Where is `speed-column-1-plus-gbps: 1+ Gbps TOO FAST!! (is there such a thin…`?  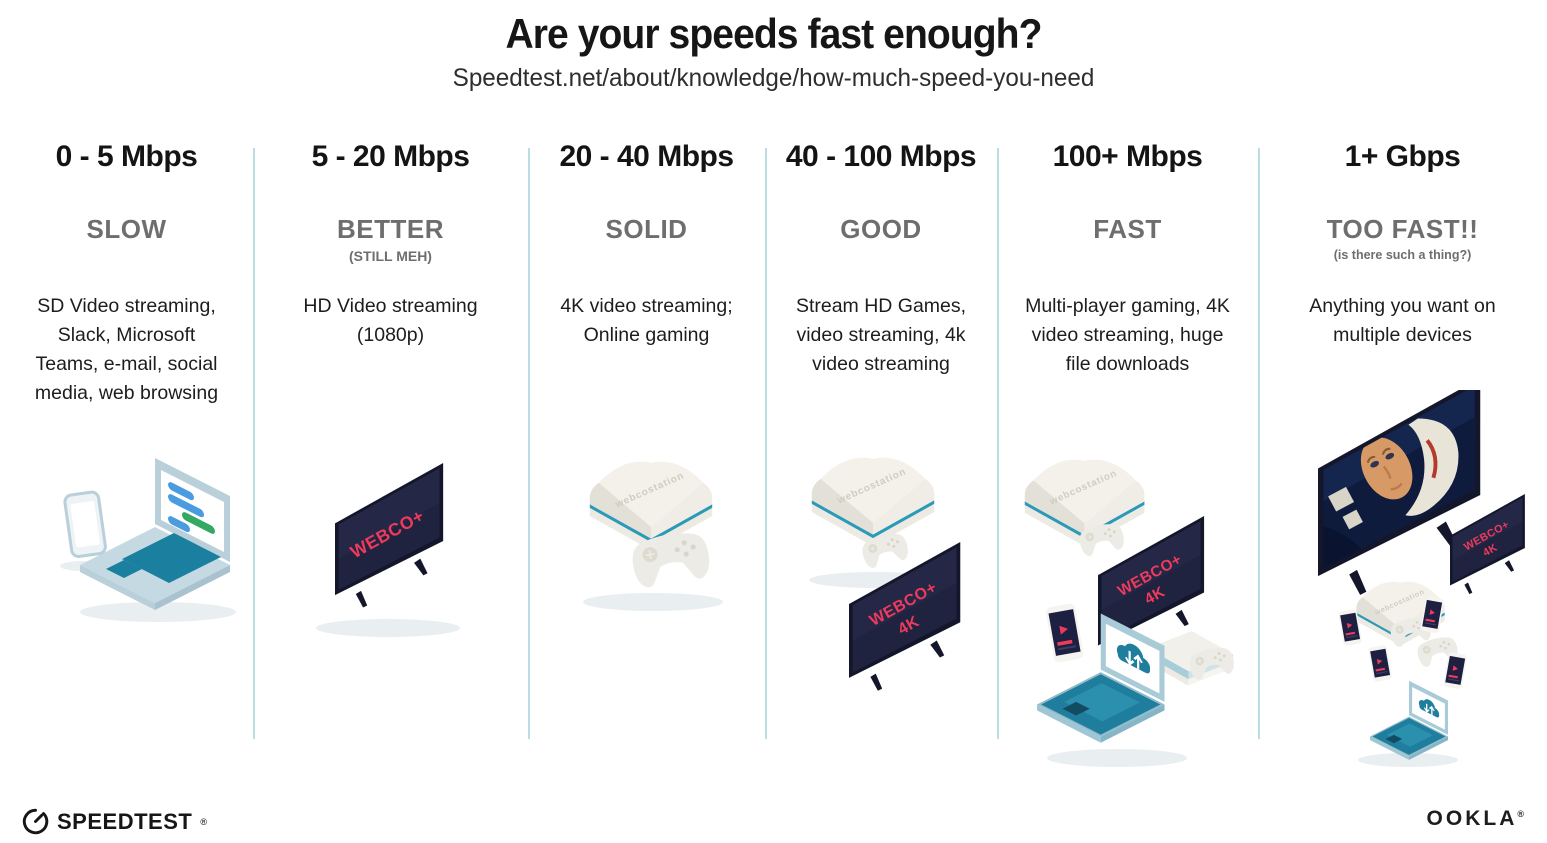
speed-column-1-plus-gbps: 1+ Gbps TOO FAST!! (is there such a thin… is located at coordinates (1402, 460).